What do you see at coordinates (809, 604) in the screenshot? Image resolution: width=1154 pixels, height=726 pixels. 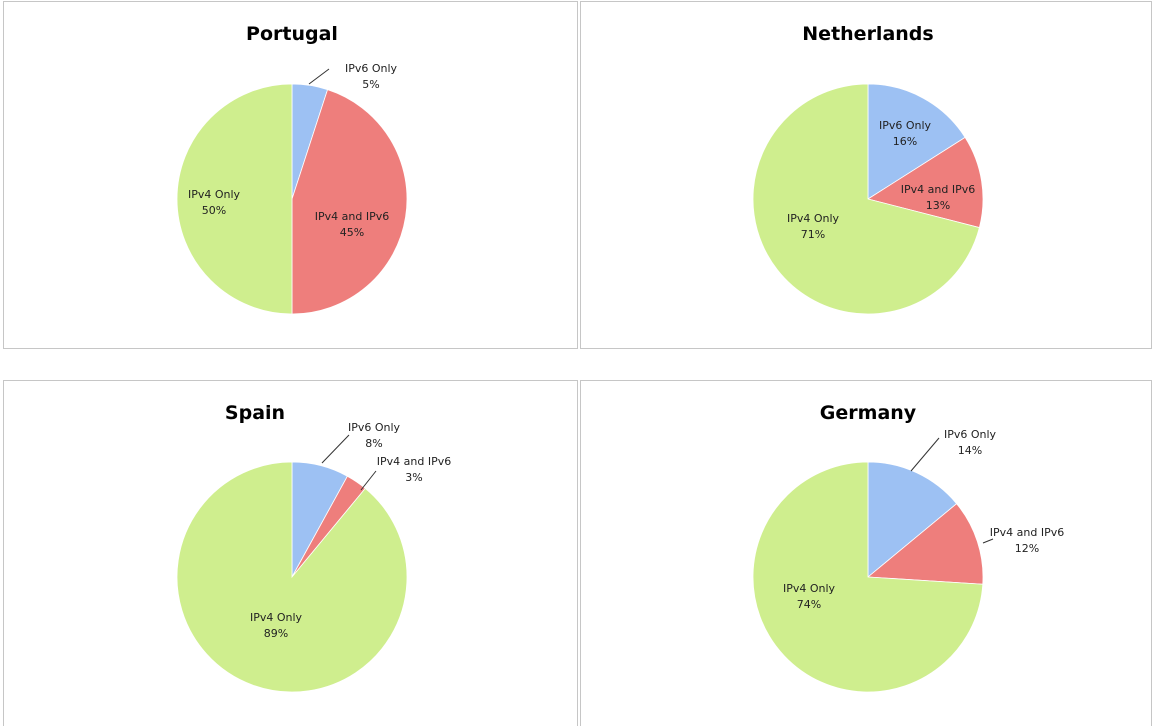 I see `slice-value-ipv4-only: 74%` at bounding box center [809, 604].